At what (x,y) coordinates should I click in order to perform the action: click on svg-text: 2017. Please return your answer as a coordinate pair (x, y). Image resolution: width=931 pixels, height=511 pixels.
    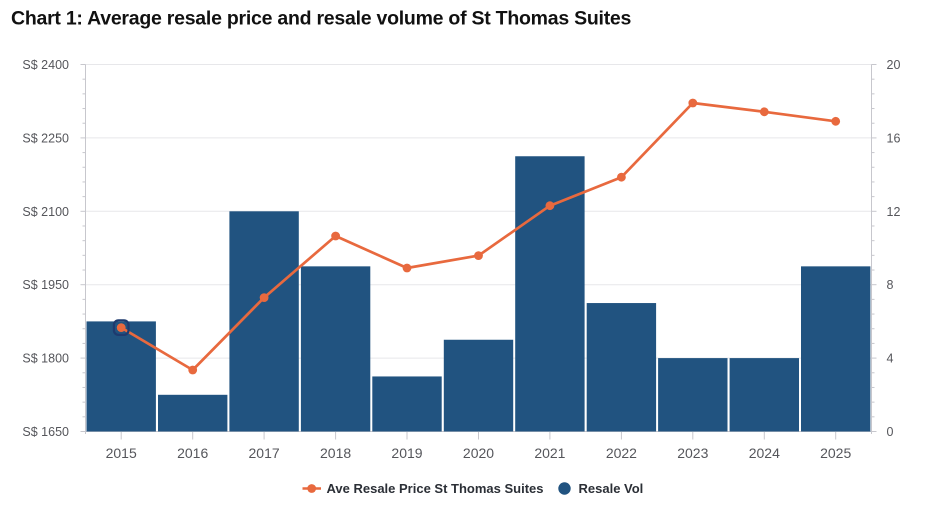
    Looking at the image, I should click on (264, 453).